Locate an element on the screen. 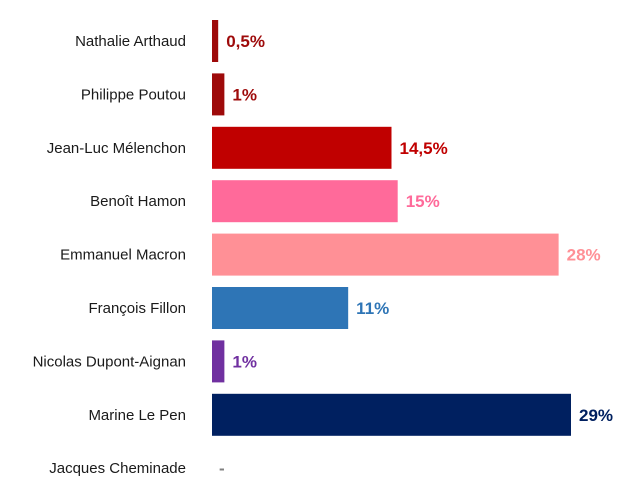  bar-nathalie-arthaud is located at coordinates (215, 41).